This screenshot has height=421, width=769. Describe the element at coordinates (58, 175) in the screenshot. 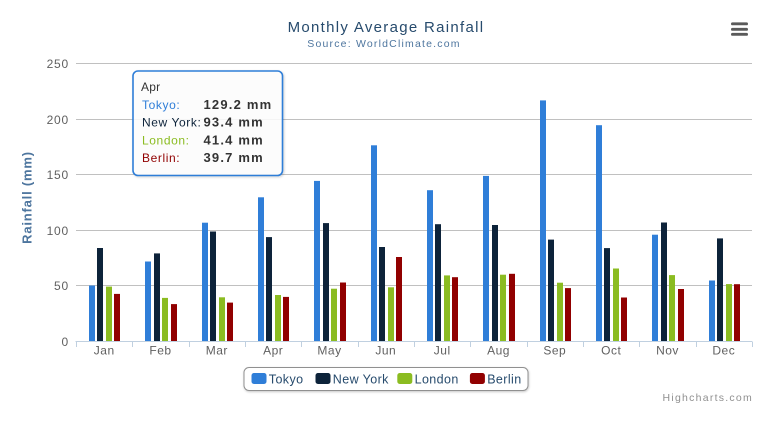

I see `svg-text: 150` at that location.